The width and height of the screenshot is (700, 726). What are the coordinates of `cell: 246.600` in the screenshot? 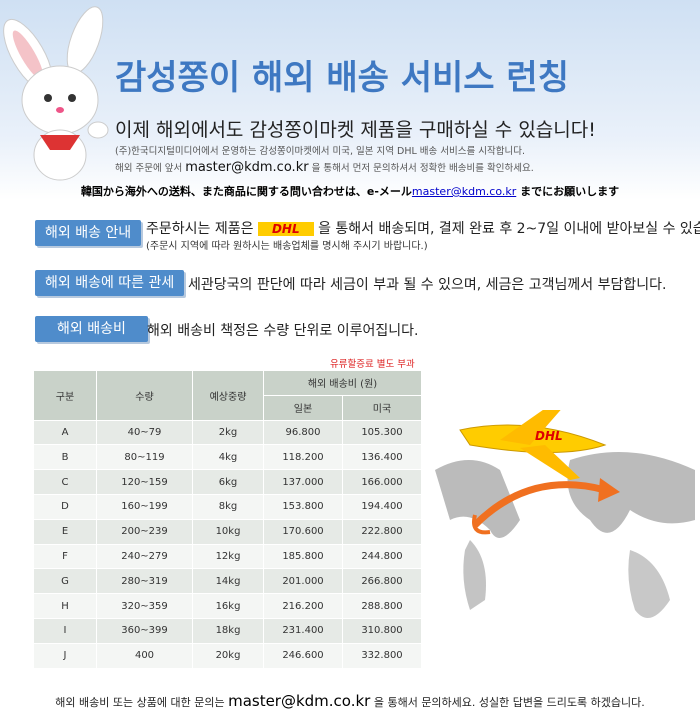 It's located at (303, 655).